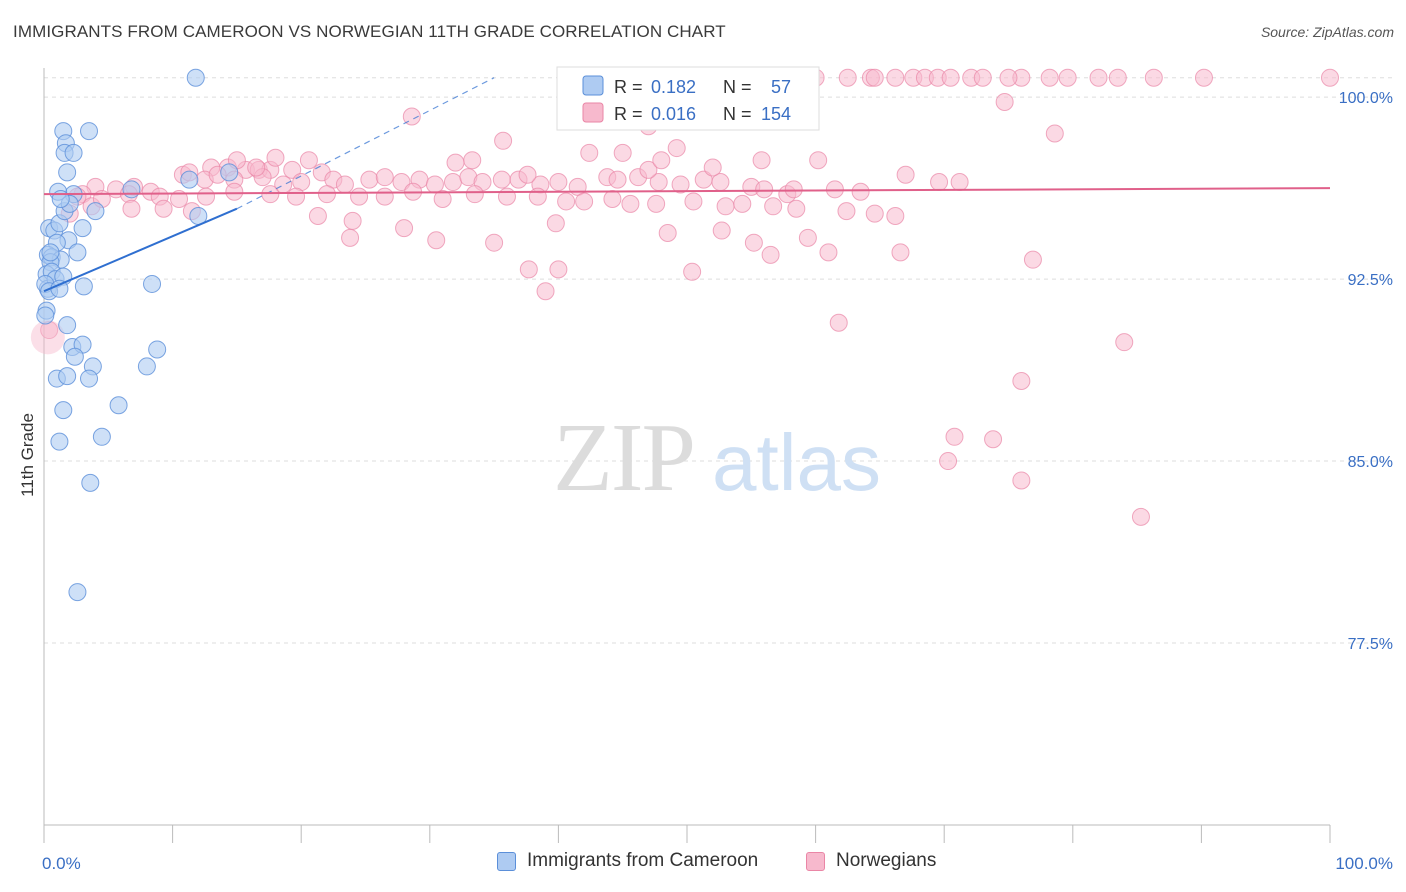 This screenshot has width=1406, height=892. Describe the element at coordinates (506, 861) in the screenshot. I see `legend-swatch-cameroon` at that location.